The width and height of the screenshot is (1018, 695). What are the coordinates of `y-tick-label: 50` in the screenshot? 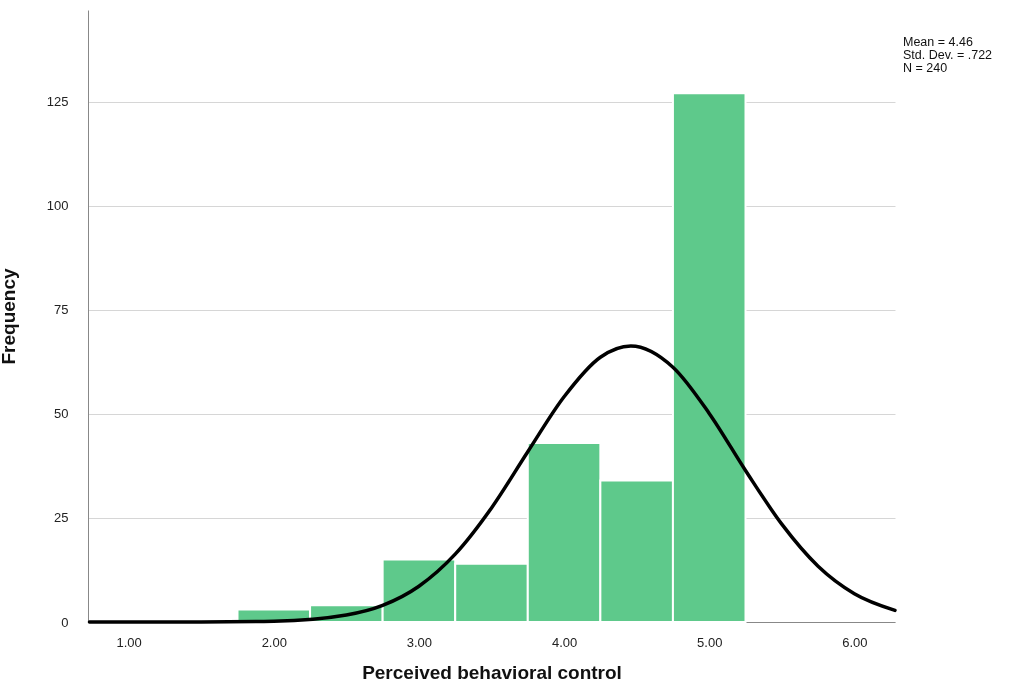 It's located at (61, 414).